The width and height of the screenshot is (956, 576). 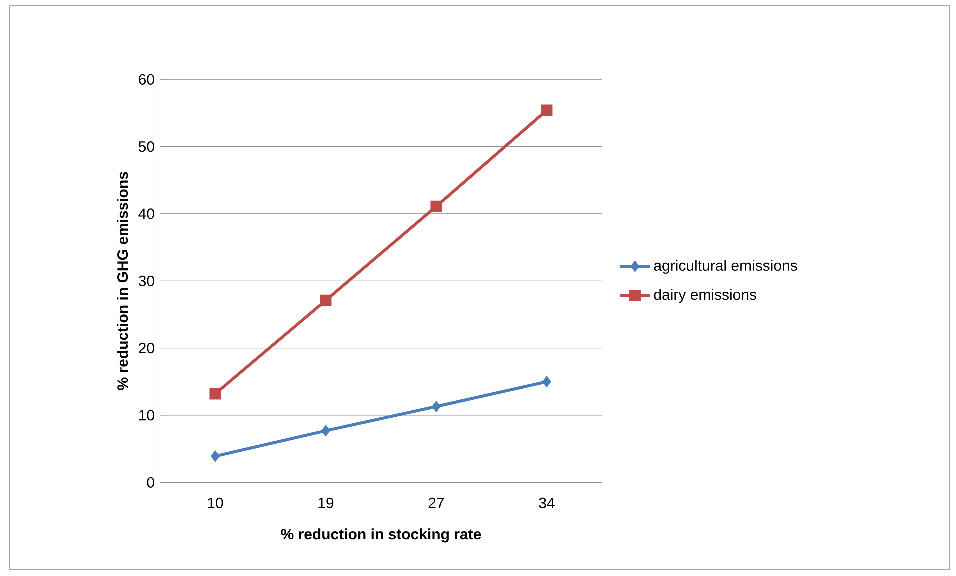 What do you see at coordinates (726, 267) in the screenshot?
I see `legend-label: agricultural emissions` at bounding box center [726, 267].